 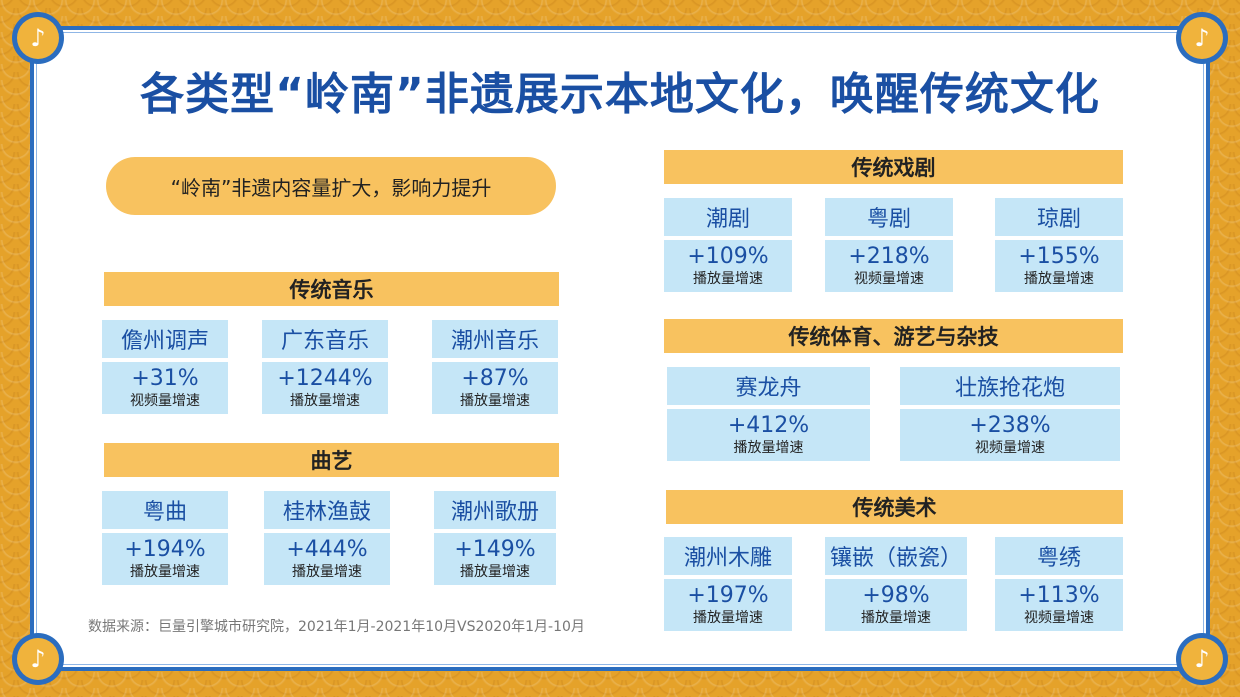 What do you see at coordinates (325, 339) in the screenshot?
I see `card-name: 广东音乐` at bounding box center [325, 339].